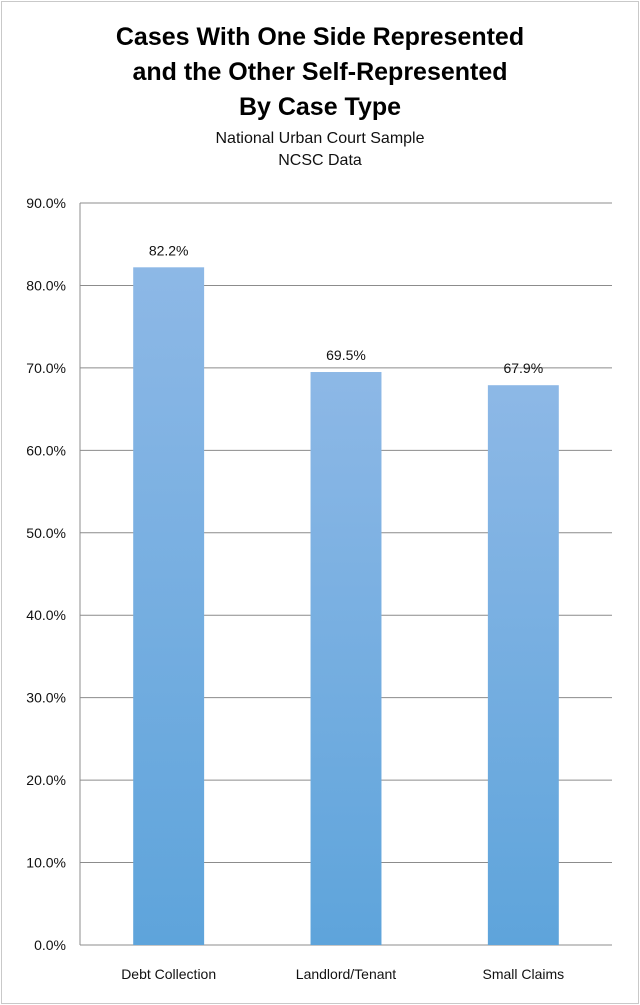 The width and height of the screenshot is (640, 1005). What do you see at coordinates (320, 37) in the screenshot?
I see `chart-title-line-1: Cases With One Side Represented` at bounding box center [320, 37].